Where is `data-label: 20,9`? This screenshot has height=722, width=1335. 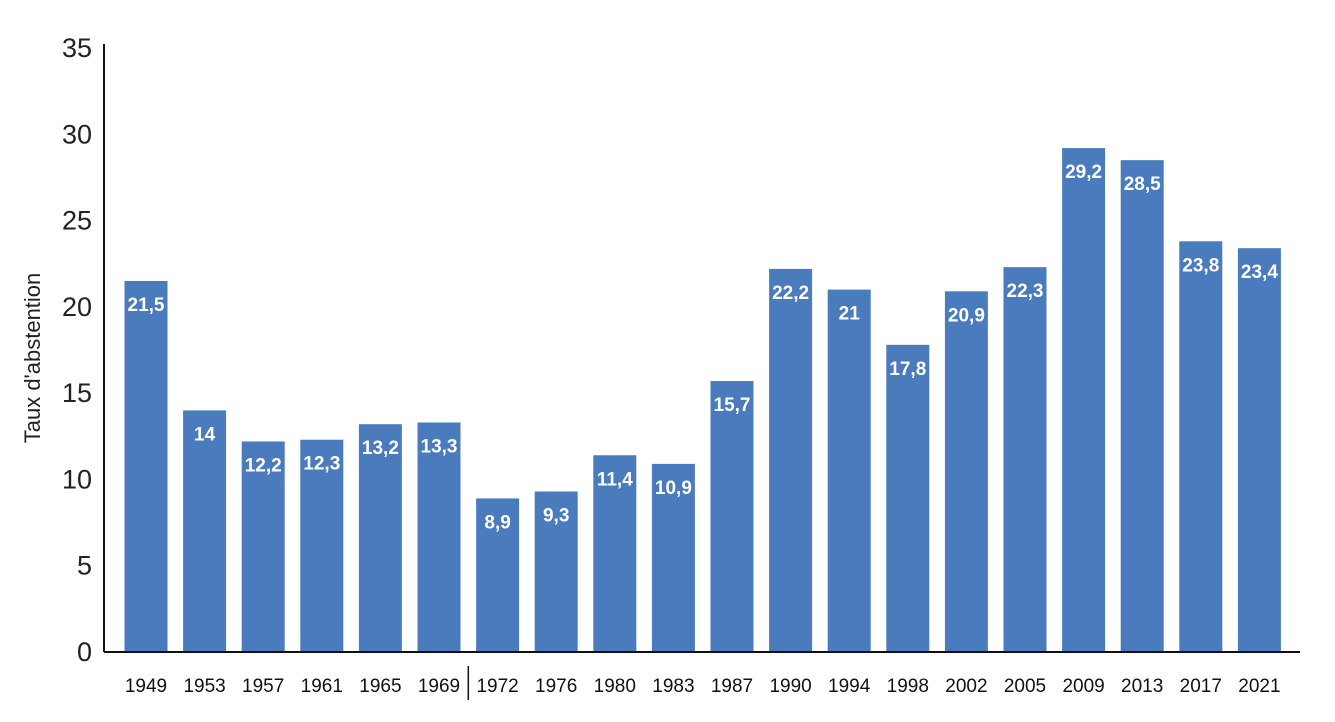 data-label: 20,9 is located at coordinates (966, 315).